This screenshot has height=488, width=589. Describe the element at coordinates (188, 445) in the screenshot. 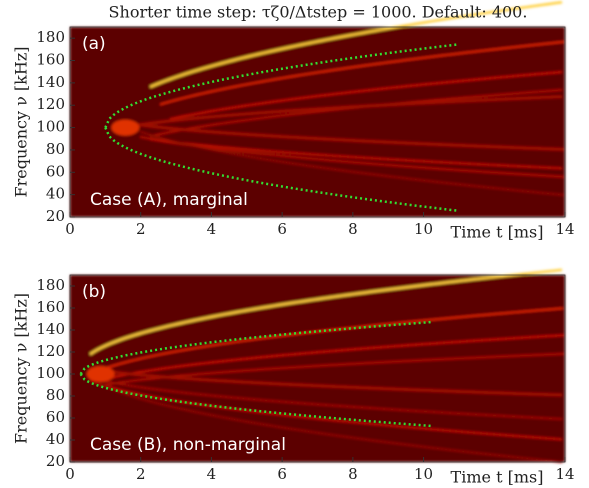

I see `case-annotation: Case (B), non-marginal` at that location.